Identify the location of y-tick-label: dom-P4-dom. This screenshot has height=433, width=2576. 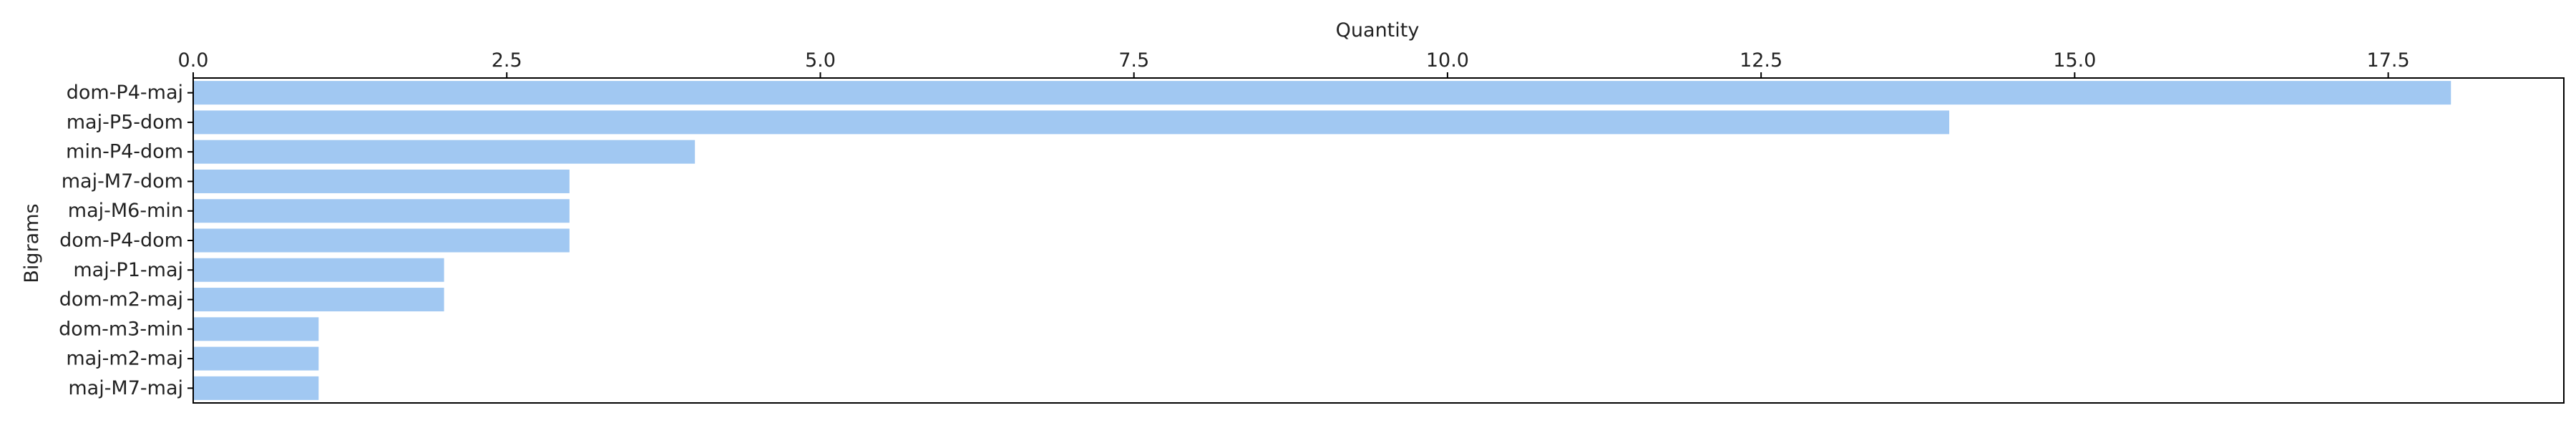
(121, 241).